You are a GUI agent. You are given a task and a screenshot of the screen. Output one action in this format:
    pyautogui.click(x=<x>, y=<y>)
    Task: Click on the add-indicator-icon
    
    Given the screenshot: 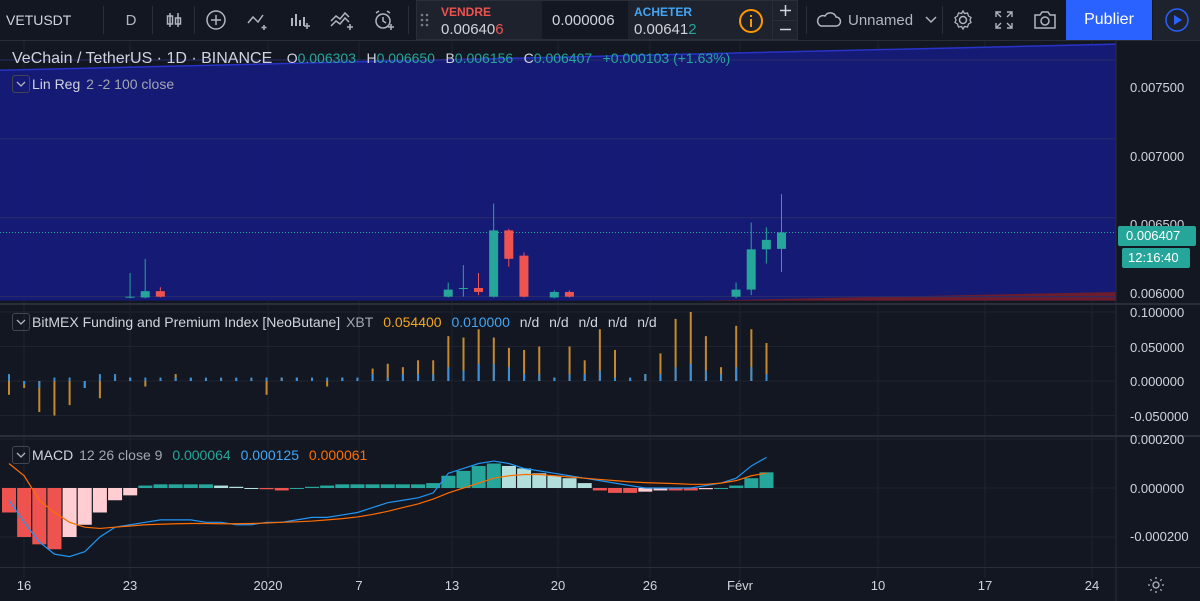 What is the action you would take?
    pyautogui.click(x=216, y=20)
    